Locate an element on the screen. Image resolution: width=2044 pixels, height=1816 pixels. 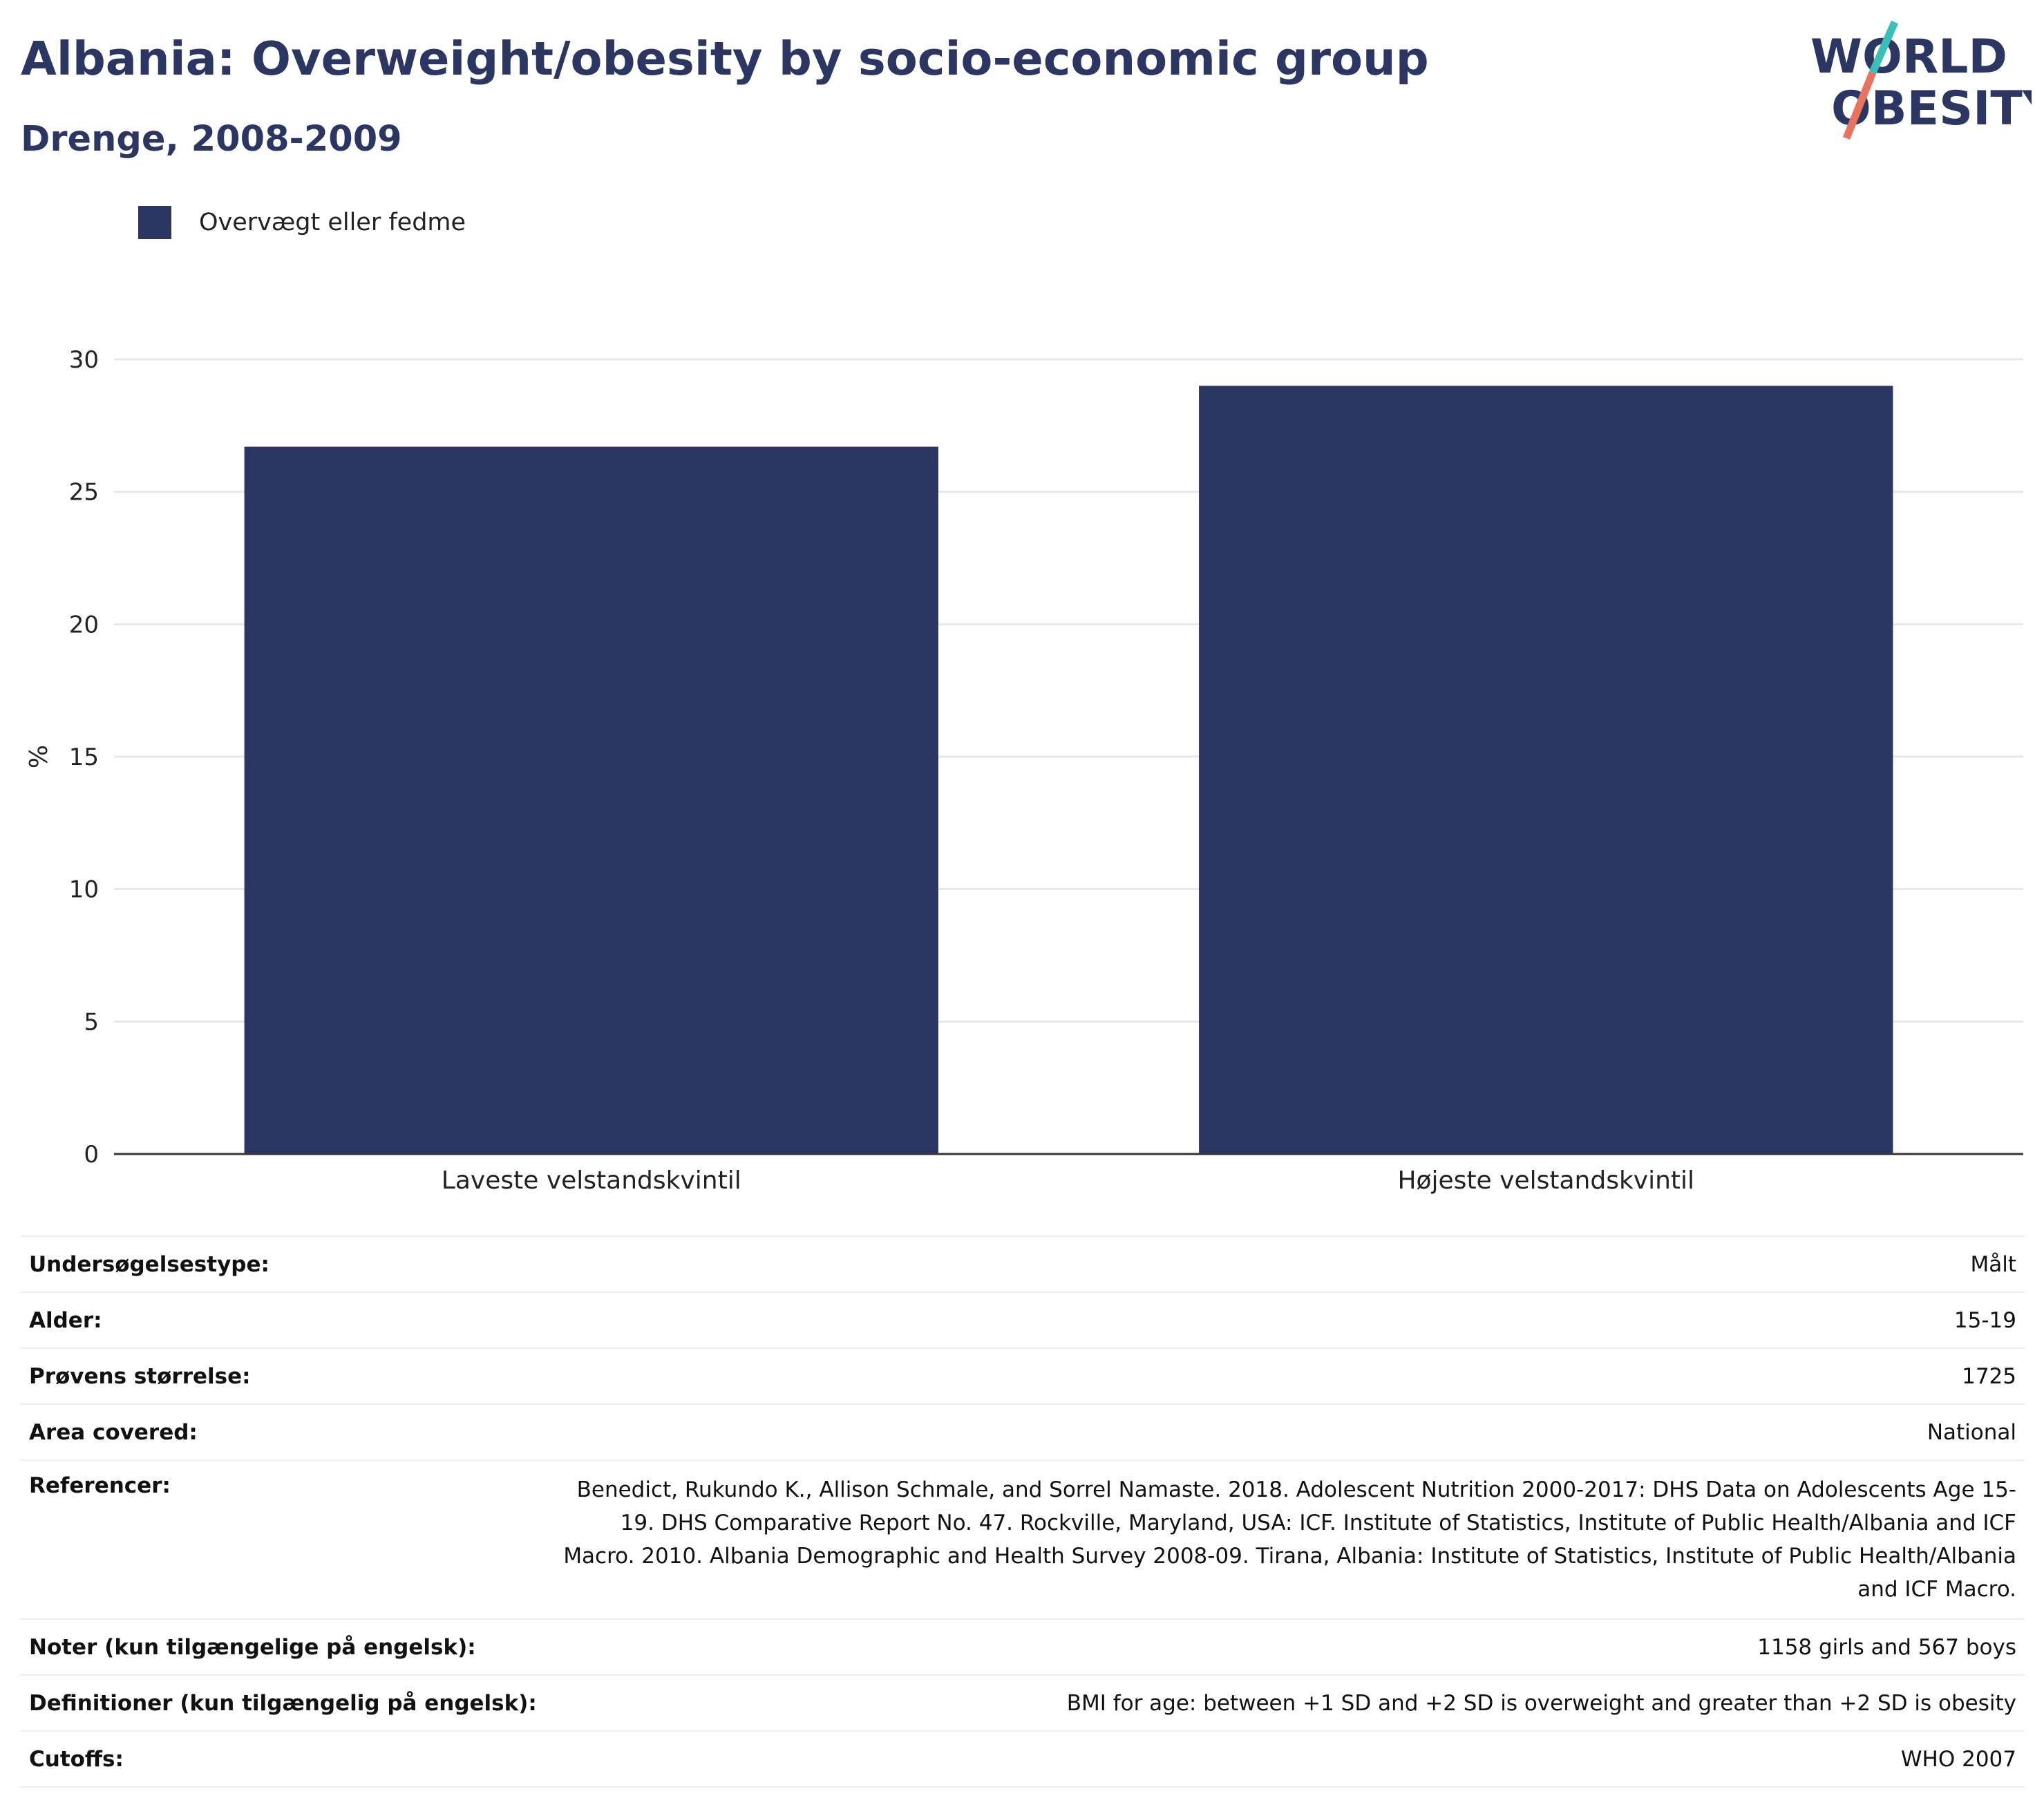
legend-swatch is located at coordinates (154, 222).